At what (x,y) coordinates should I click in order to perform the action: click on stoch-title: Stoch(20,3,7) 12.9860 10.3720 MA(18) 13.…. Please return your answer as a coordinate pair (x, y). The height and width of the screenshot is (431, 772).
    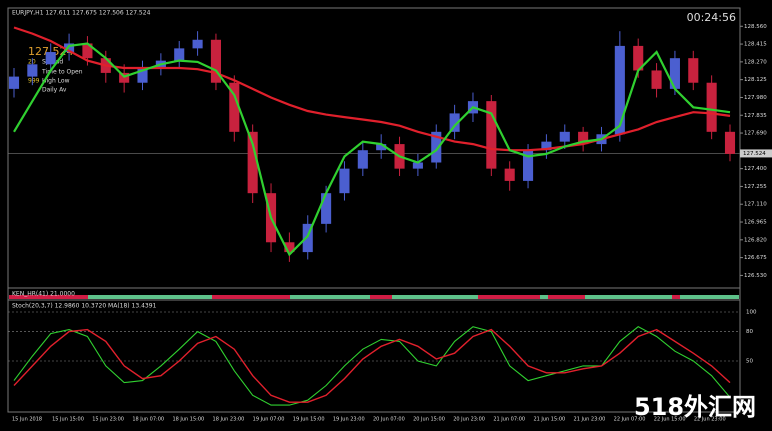
    Looking at the image, I should click on (84, 306).